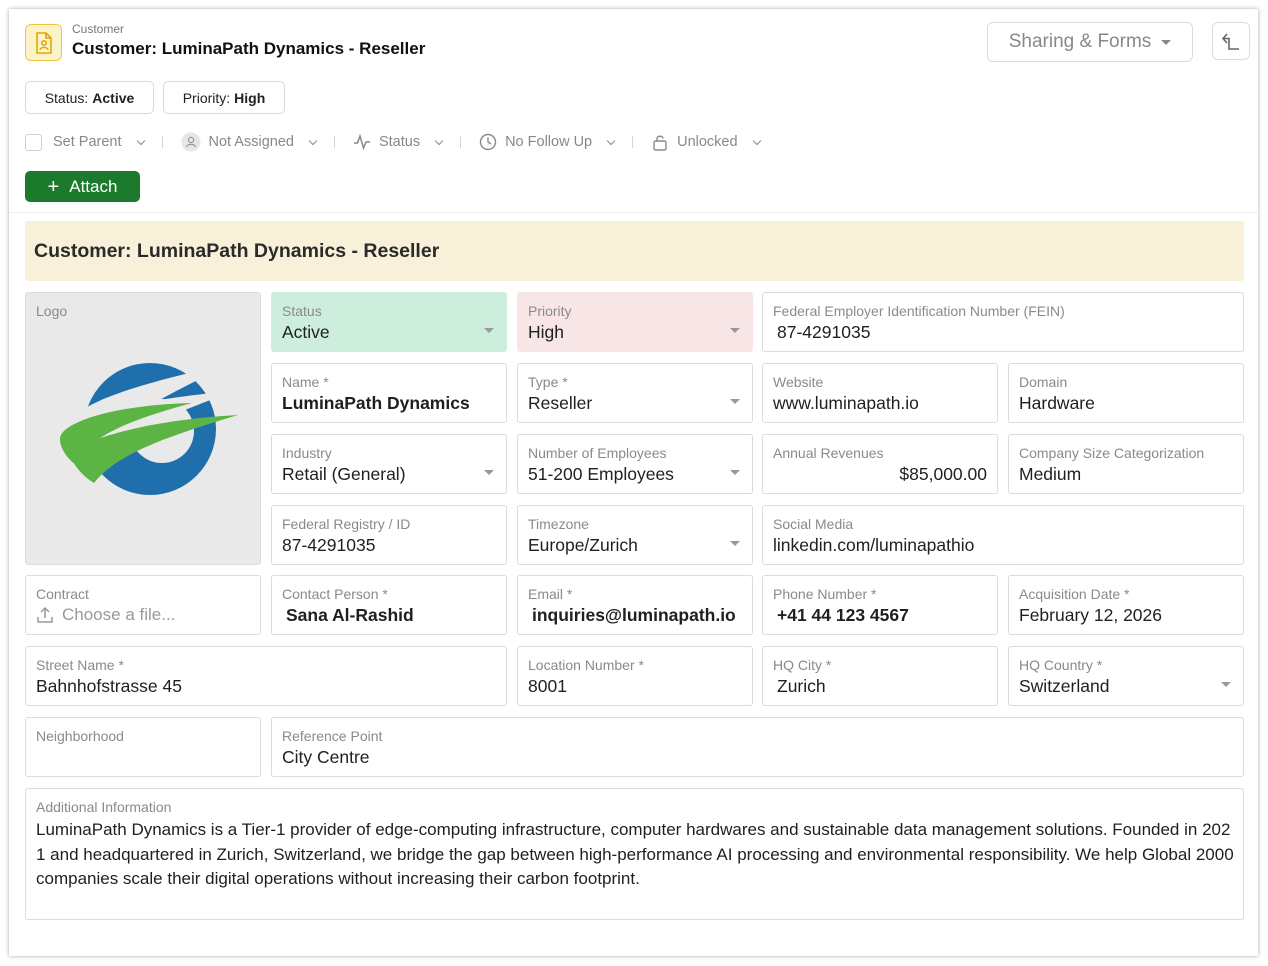  What do you see at coordinates (1057, 403) in the screenshot?
I see `domain-value: Hardware` at bounding box center [1057, 403].